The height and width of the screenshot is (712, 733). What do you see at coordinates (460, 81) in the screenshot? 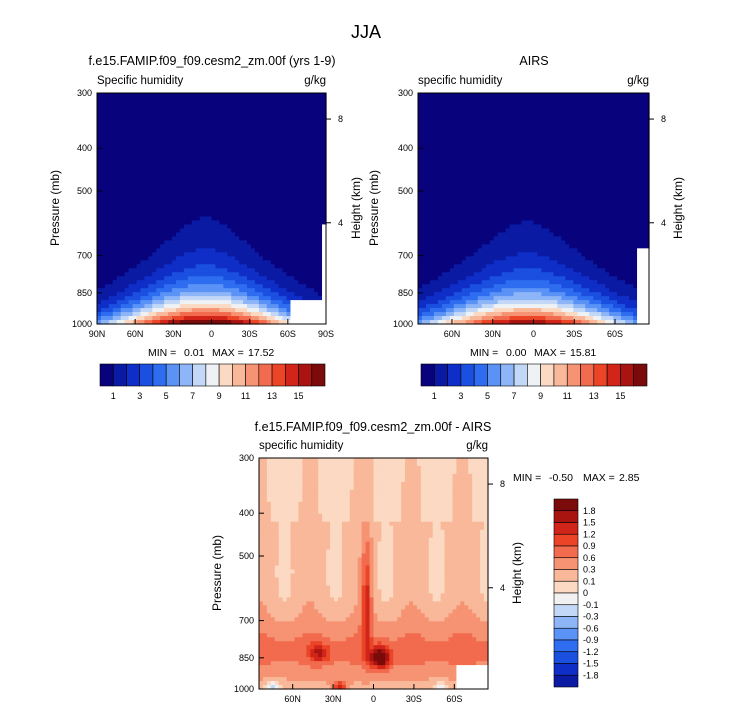
I see `panel-airs-subtitle: specific humidity` at bounding box center [460, 81].